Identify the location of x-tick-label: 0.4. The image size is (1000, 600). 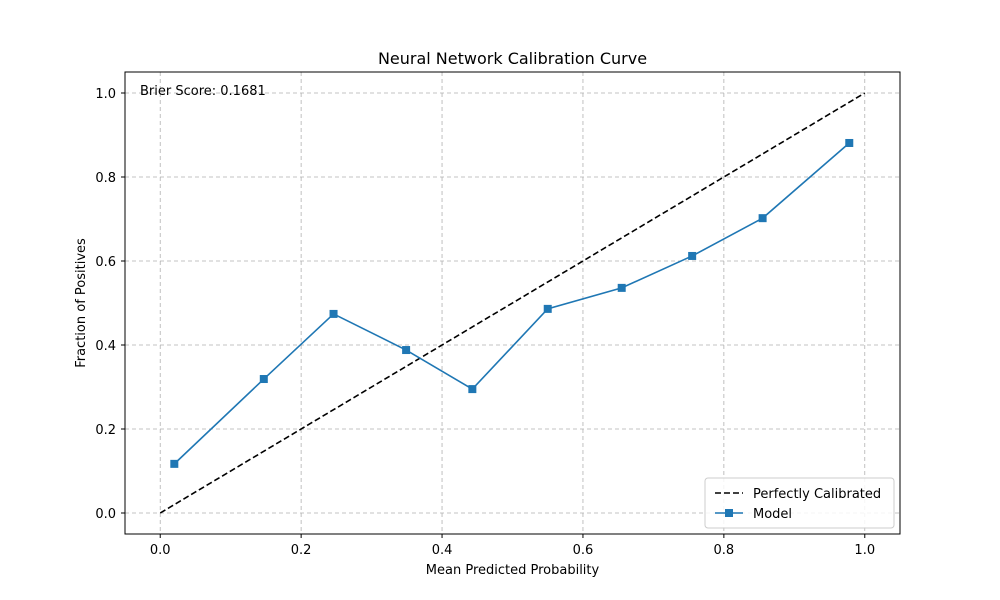
(442, 550).